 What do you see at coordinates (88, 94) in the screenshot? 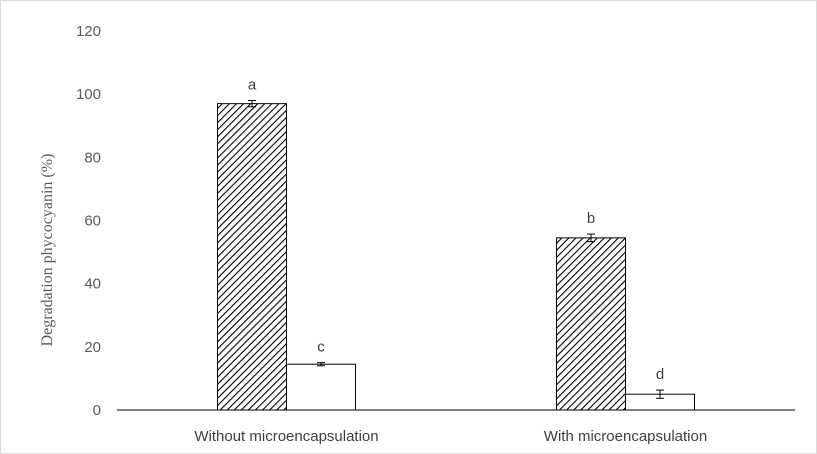
I see `y-tick-label: 100` at bounding box center [88, 94].